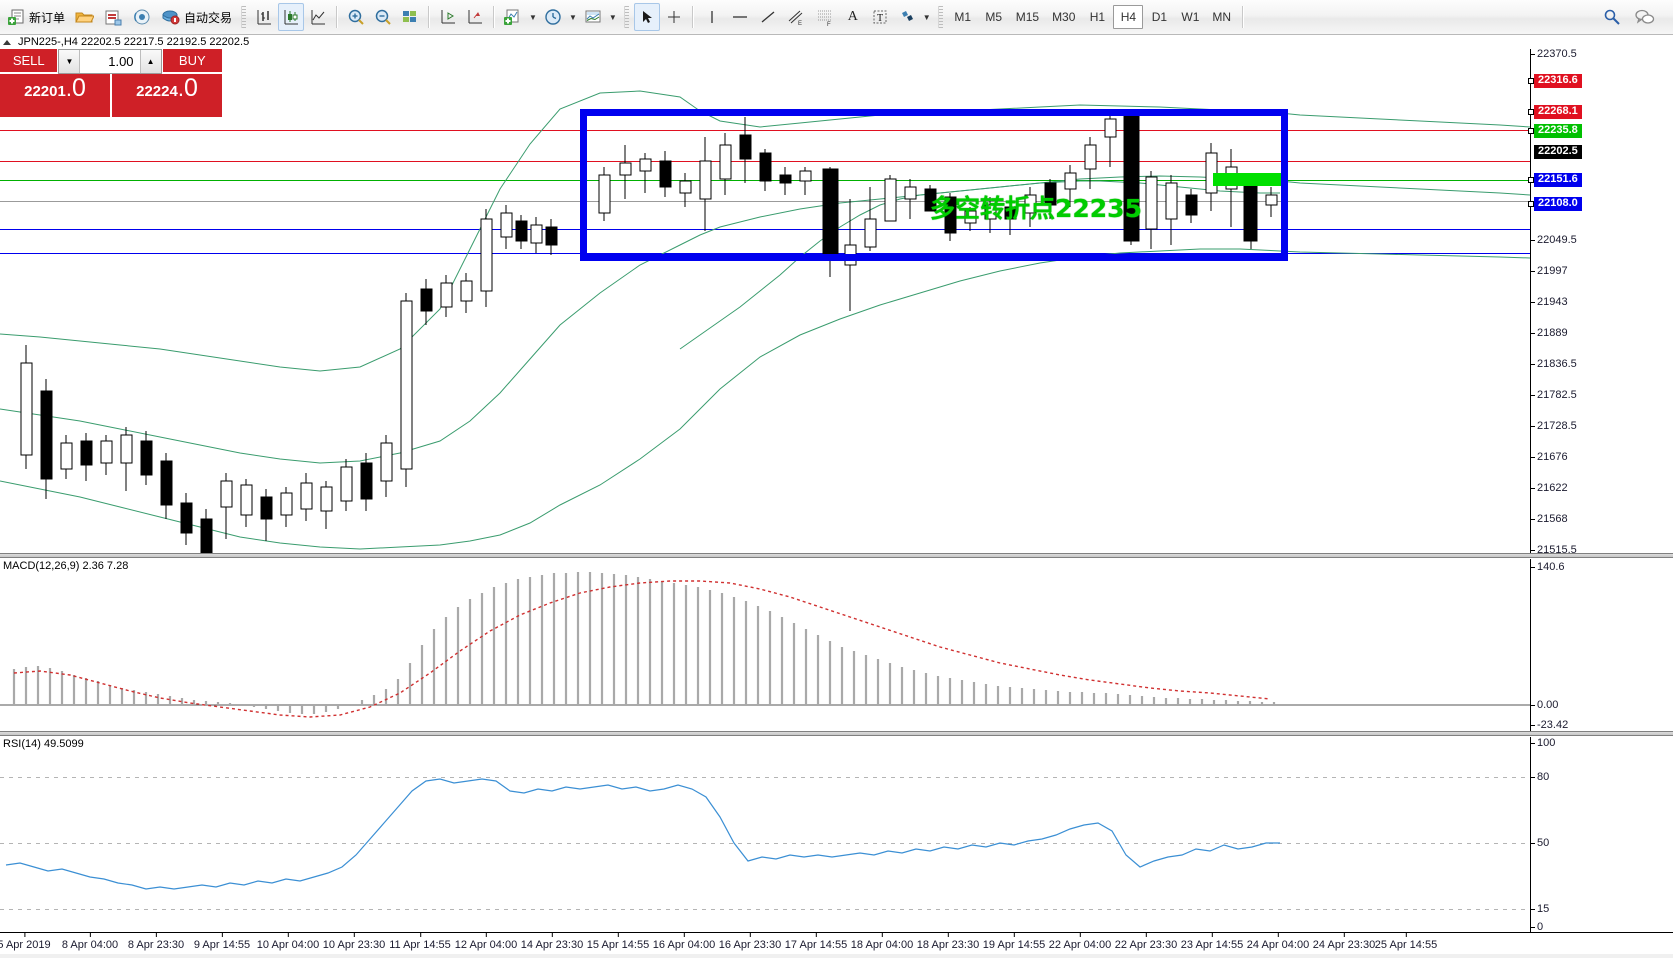 The height and width of the screenshot is (958, 1673). Describe the element at coordinates (190, 88) in the screenshot. I see `buy-price-frac: 0` at that location.